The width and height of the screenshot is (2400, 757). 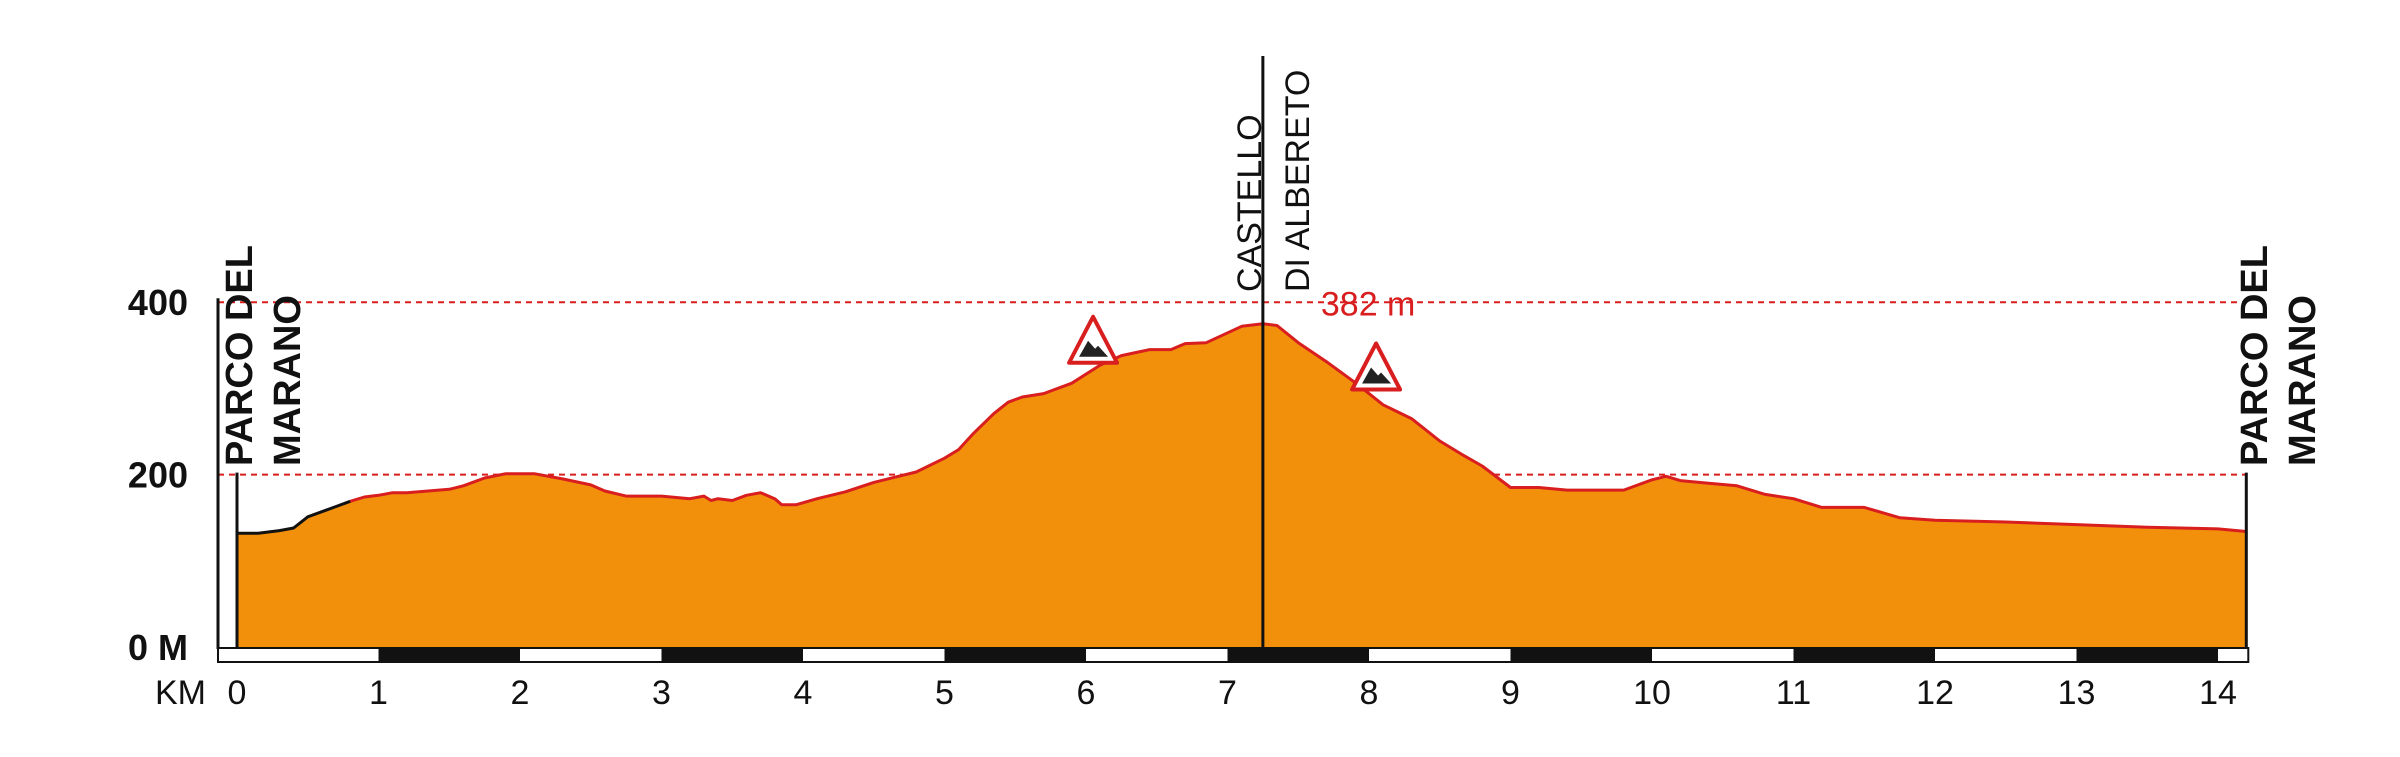 What do you see at coordinates (1369, 693) in the screenshot?
I see `x-tick-label-8: 8` at bounding box center [1369, 693].